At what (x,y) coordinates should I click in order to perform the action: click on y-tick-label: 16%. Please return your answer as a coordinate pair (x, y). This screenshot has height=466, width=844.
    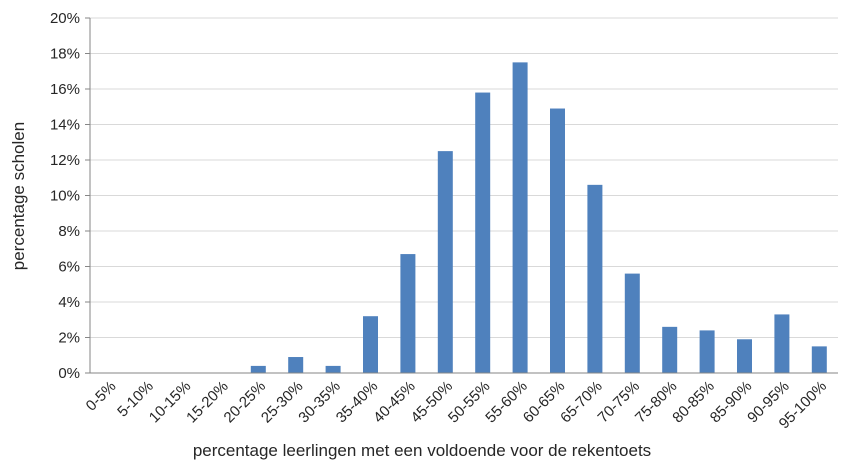
    Looking at the image, I should click on (65, 89).